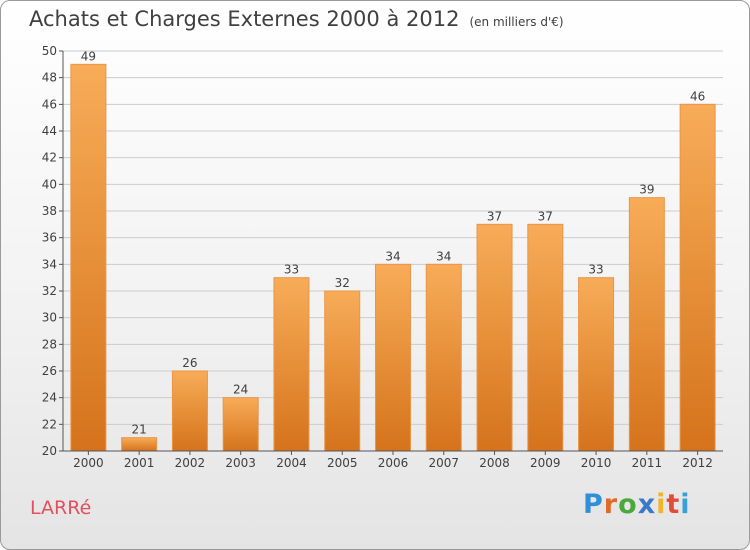  I want to click on x-tick-label: 2007, so click(443, 463).